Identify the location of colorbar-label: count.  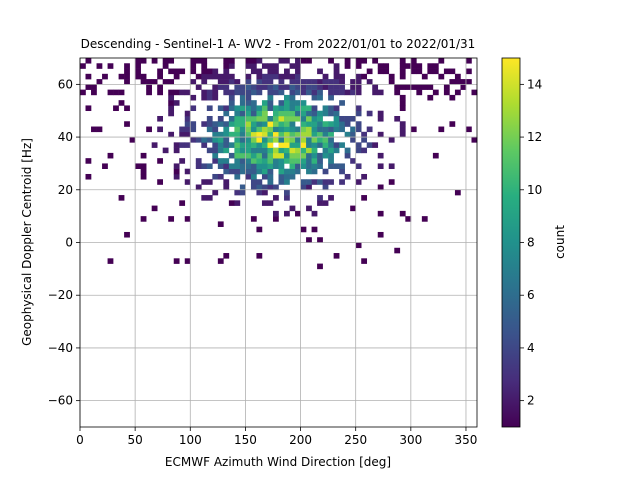
(560, 242).